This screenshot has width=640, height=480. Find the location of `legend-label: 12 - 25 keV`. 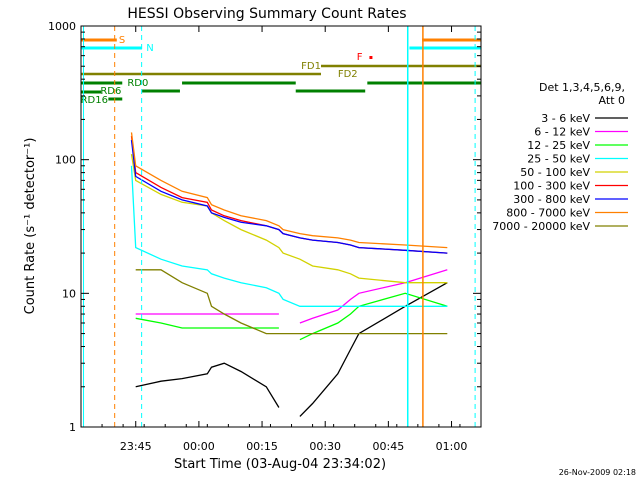

legend-label: 12 - 25 keV is located at coordinates (558, 145).